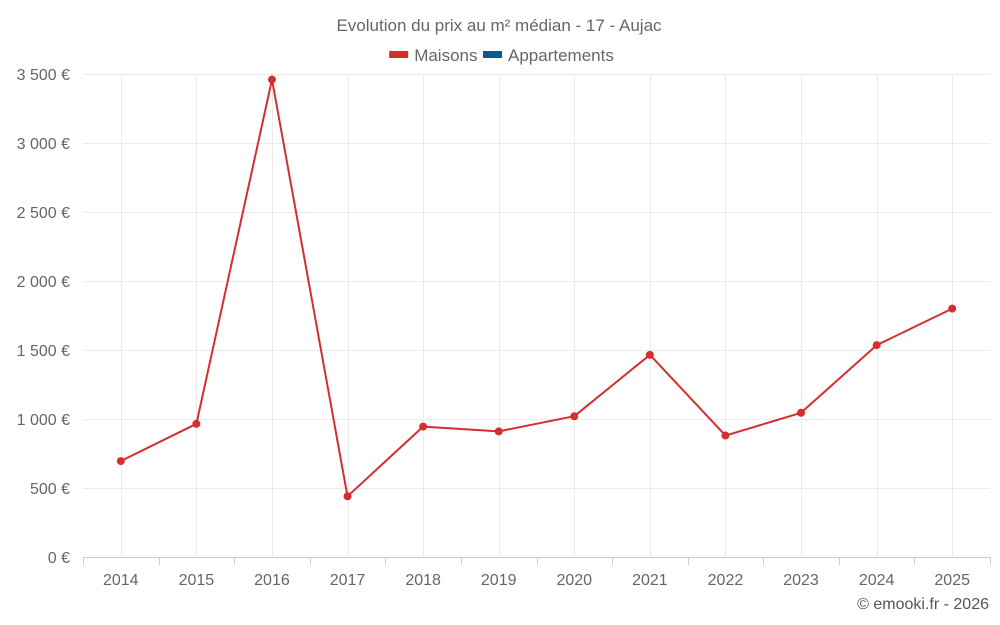 The width and height of the screenshot is (1000, 625). What do you see at coordinates (650, 580) in the screenshot?
I see `x-tick-label: 2021` at bounding box center [650, 580].